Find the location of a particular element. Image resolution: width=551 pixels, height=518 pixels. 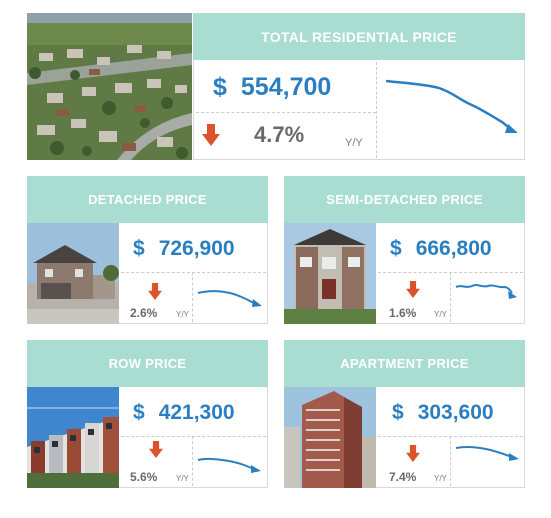

total-currency: $ is located at coordinates (220, 86).